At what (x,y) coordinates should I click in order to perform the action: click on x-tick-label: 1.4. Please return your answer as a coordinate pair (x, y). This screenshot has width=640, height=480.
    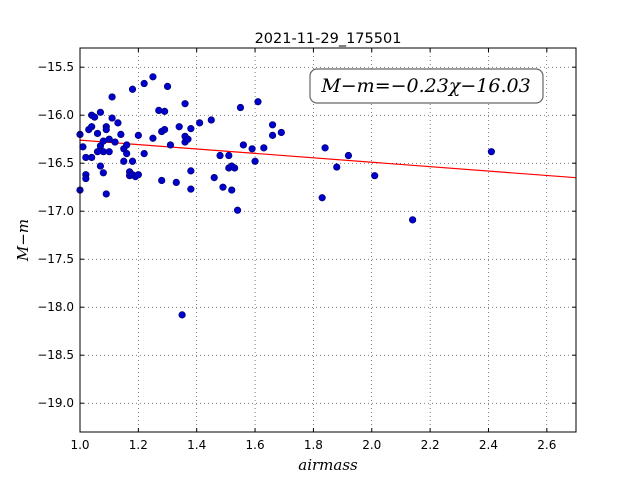
    Looking at the image, I should click on (196, 445).